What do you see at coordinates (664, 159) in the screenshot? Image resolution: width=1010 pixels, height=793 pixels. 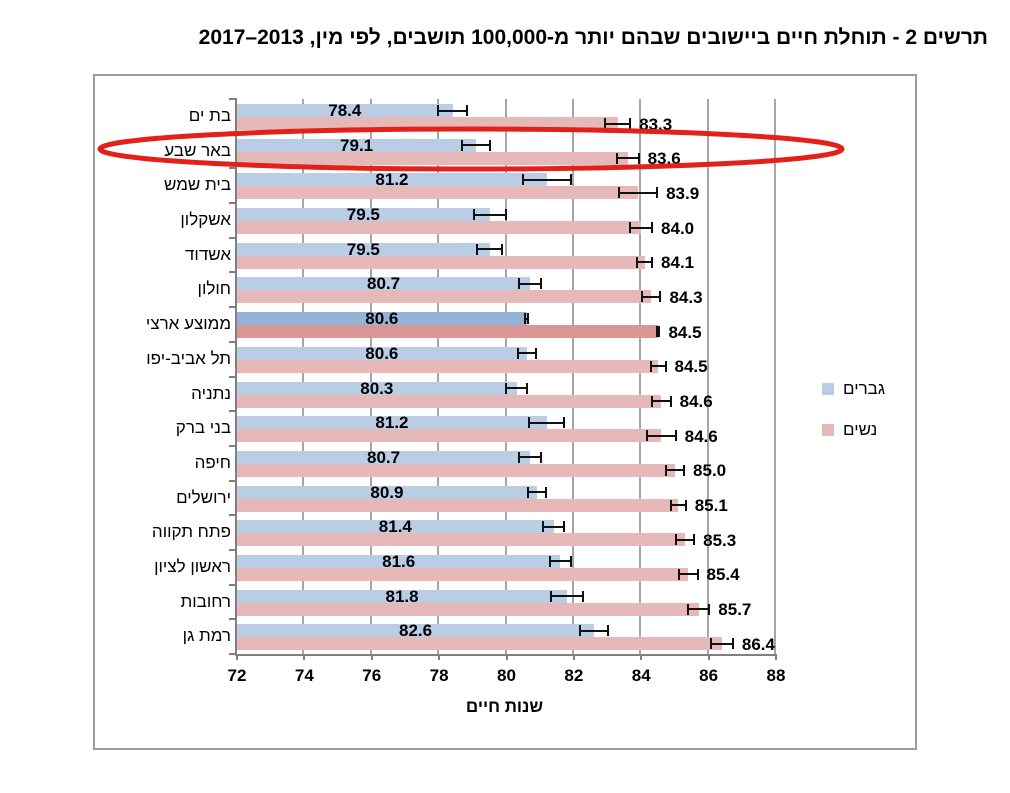 I see `bar-value-label-women: 83.6` at bounding box center [664, 159].